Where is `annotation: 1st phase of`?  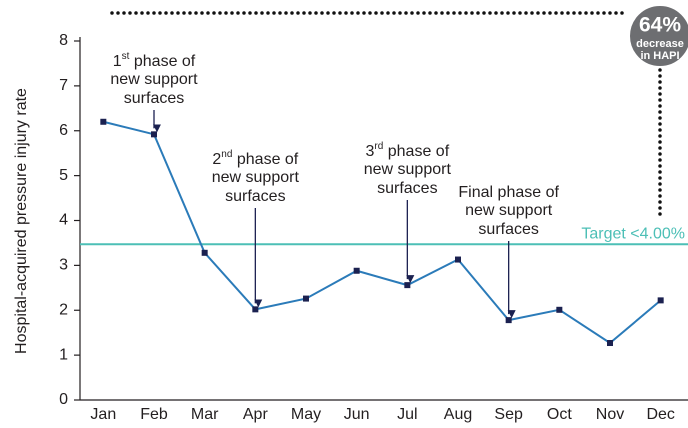 annotation: 1st phase of is located at coordinates (154, 61).